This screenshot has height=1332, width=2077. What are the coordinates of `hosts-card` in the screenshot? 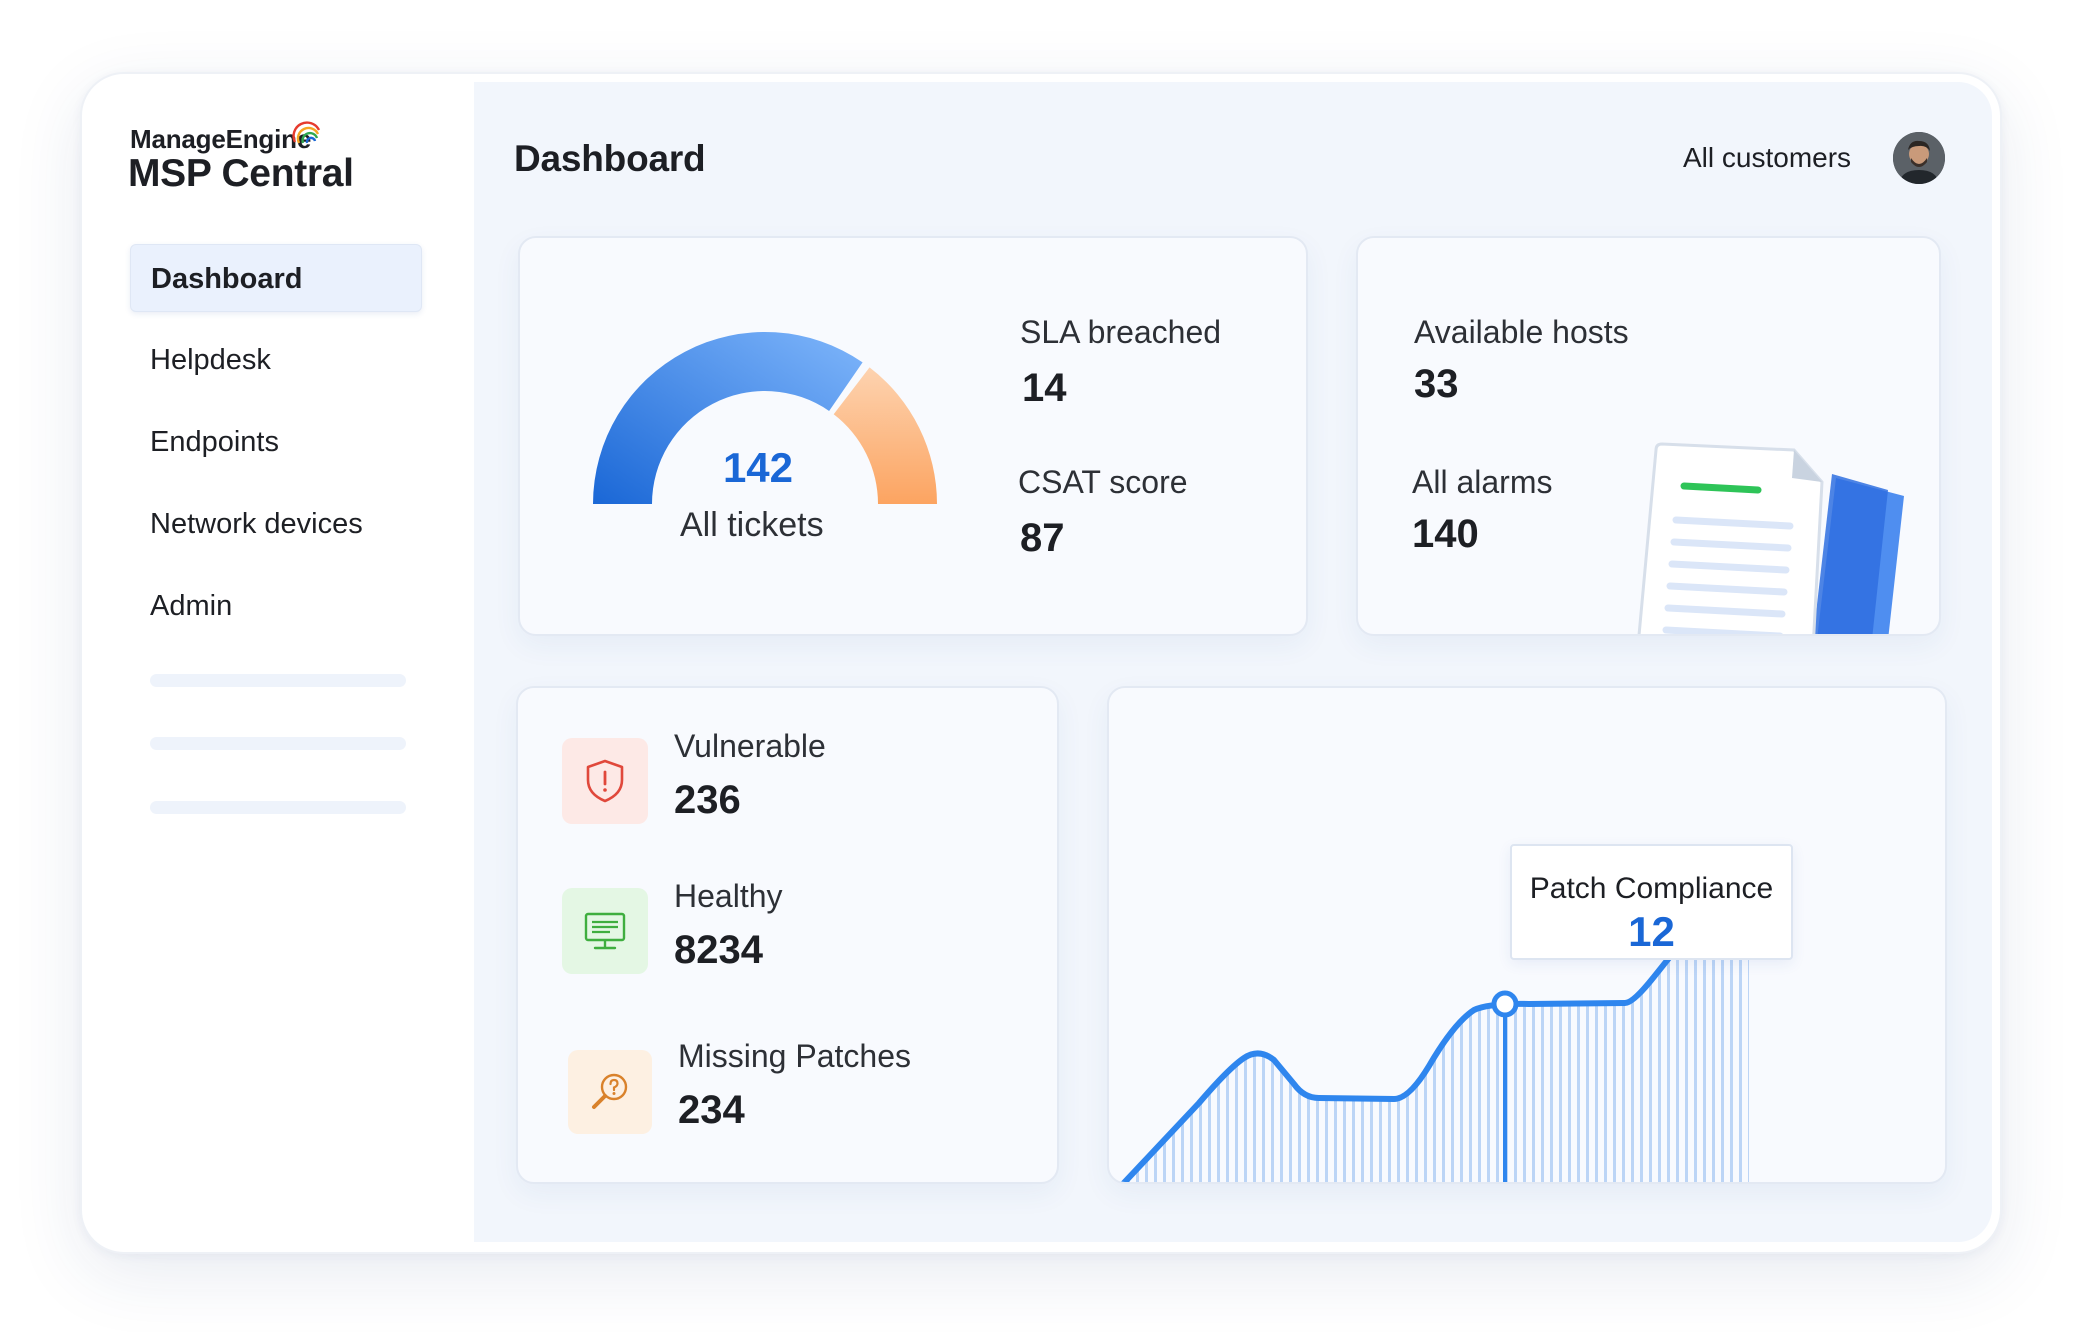 It's located at (1648, 436).